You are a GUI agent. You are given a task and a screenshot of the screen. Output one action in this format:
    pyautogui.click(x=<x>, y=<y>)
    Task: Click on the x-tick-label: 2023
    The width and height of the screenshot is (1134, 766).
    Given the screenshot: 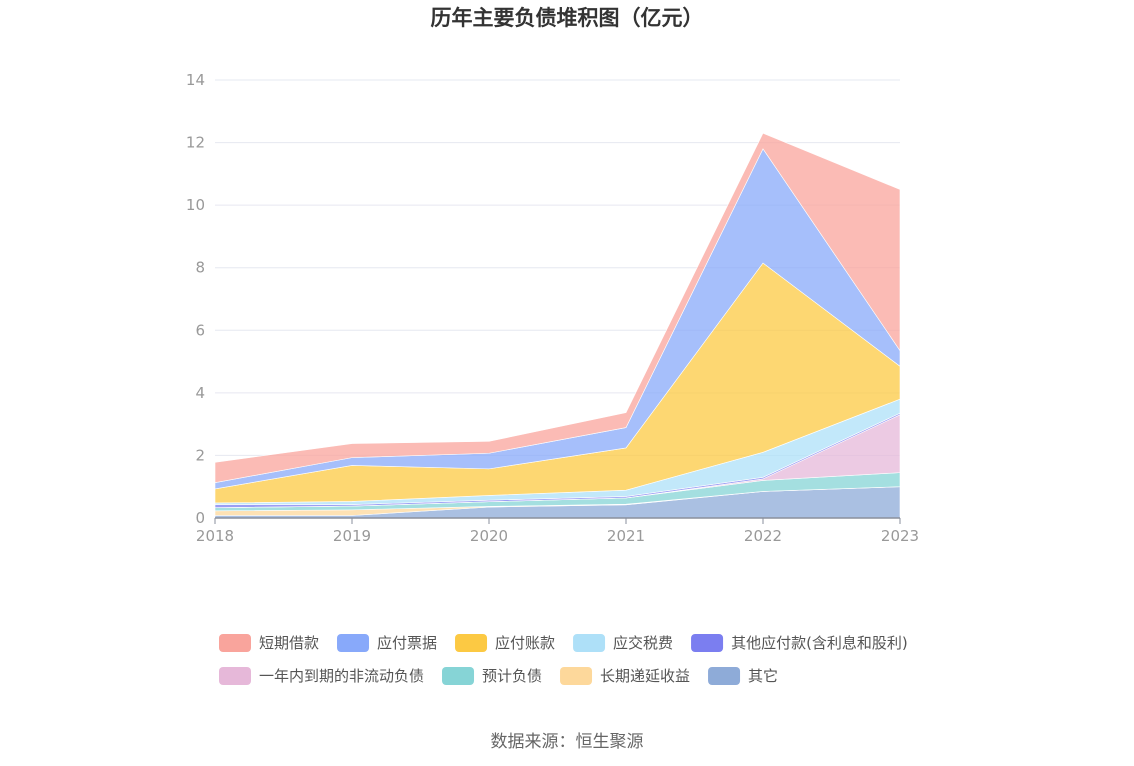 What is the action you would take?
    pyautogui.click(x=900, y=536)
    